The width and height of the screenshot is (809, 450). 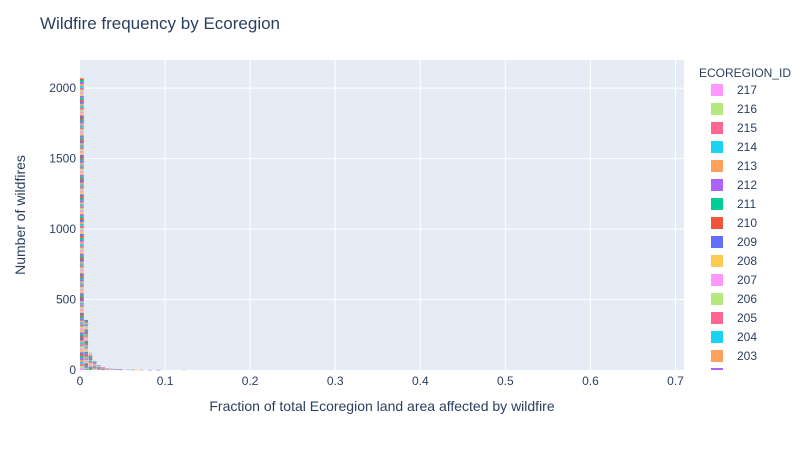 I want to click on x-tick-label: 0.3, so click(x=335, y=381).